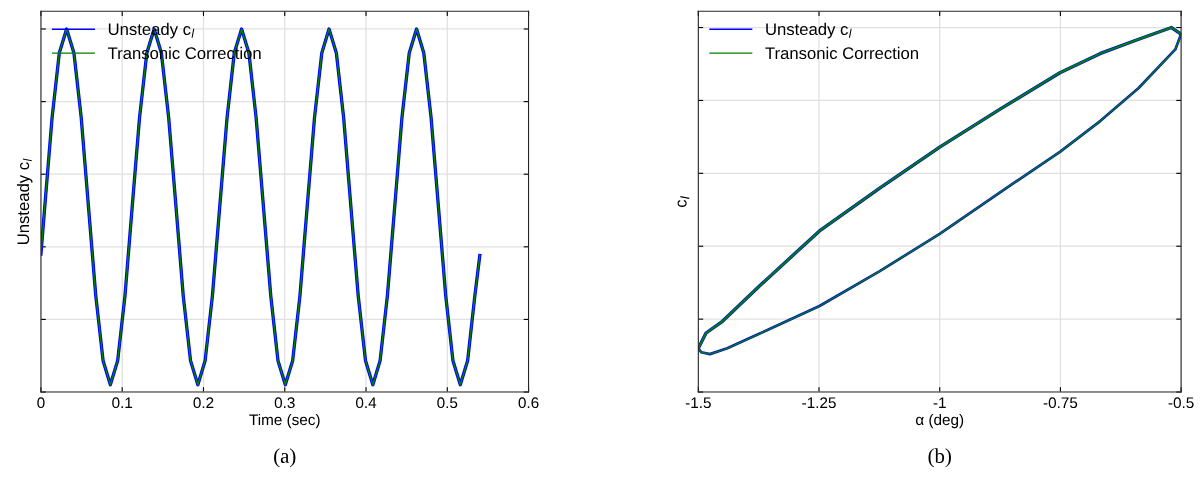 Image resolution: width=1204 pixels, height=487 pixels. Describe the element at coordinates (122, 403) in the screenshot. I see `x-tick-label: 0.1` at that location.